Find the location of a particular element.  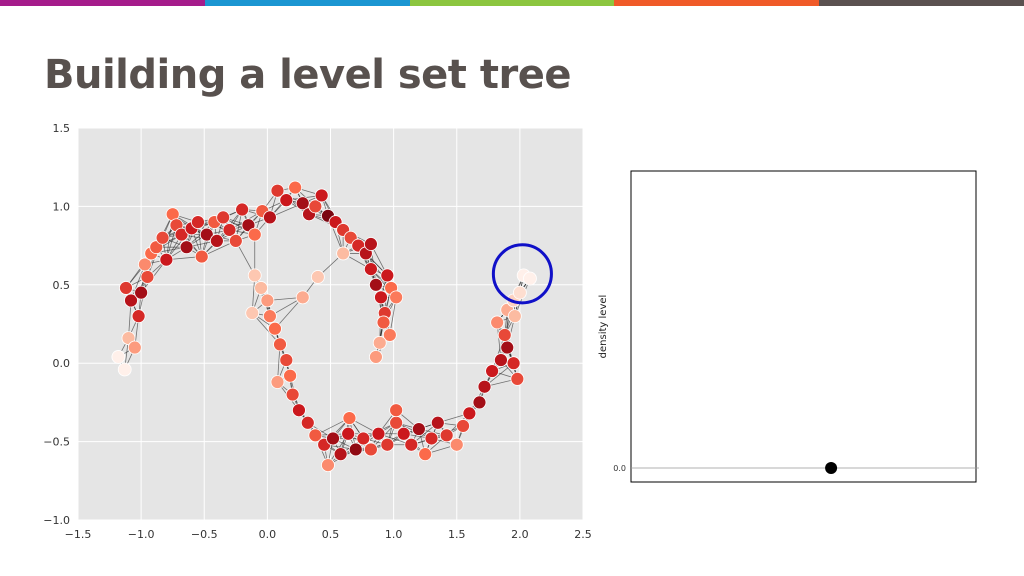

top-color-stripe is located at coordinates (512, 3).